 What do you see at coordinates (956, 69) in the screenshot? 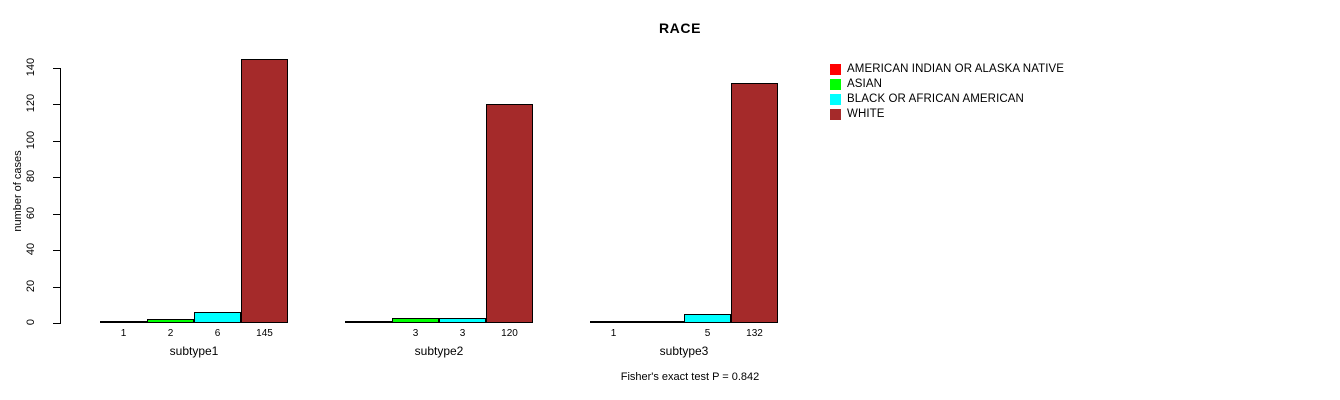
I see `legend-label: AMERICAN INDIAN OR ALASKA NATIVE` at bounding box center [956, 69].